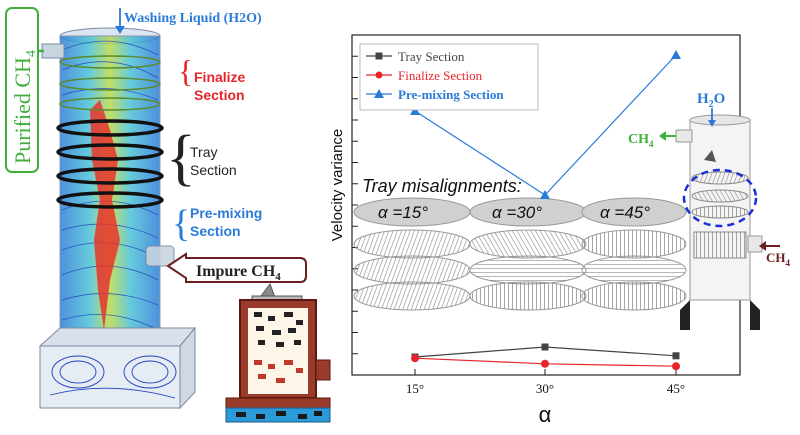  Describe the element at coordinates (545, 414) in the screenshot. I see `x-axis-label: α` at that location.